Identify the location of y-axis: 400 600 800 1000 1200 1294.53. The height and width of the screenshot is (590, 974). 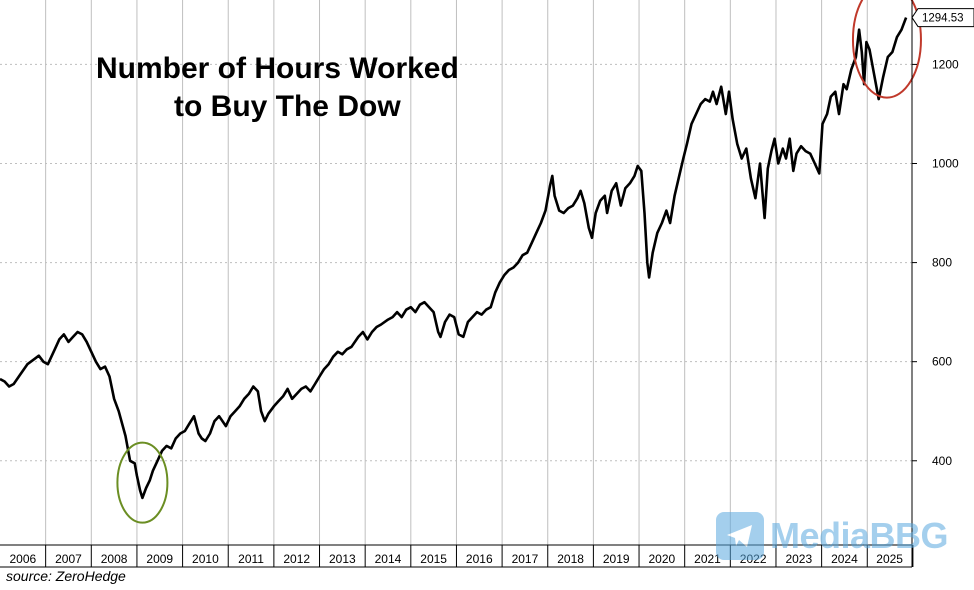
(942, 283).